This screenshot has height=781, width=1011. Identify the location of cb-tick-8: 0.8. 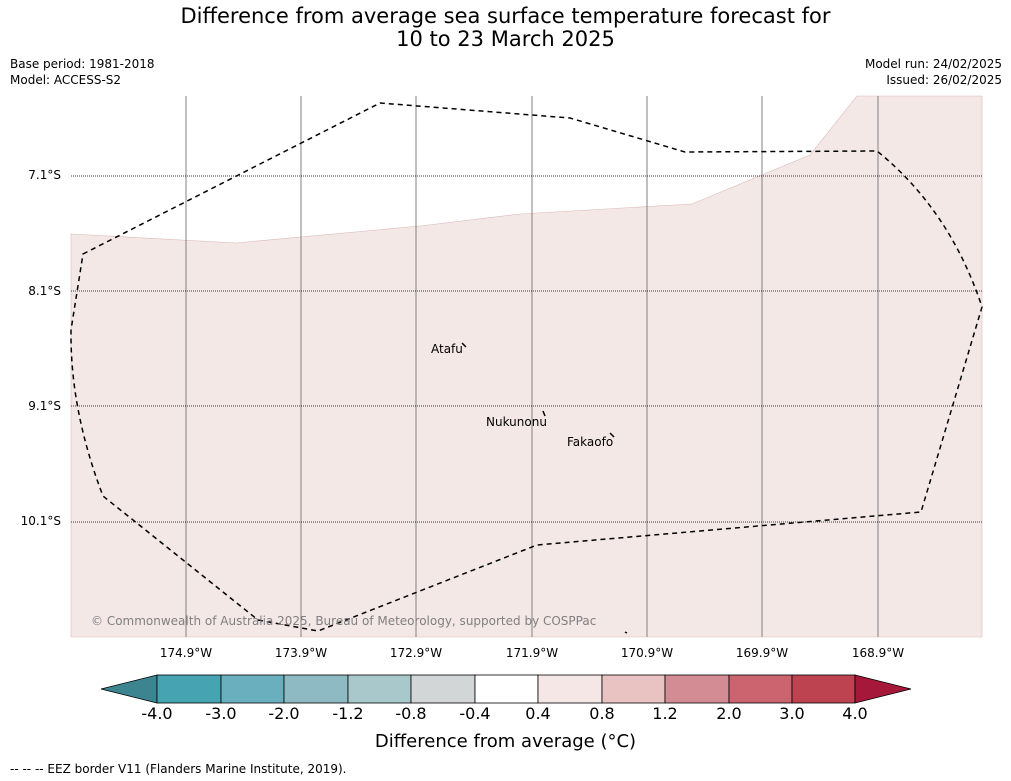
(602, 713).